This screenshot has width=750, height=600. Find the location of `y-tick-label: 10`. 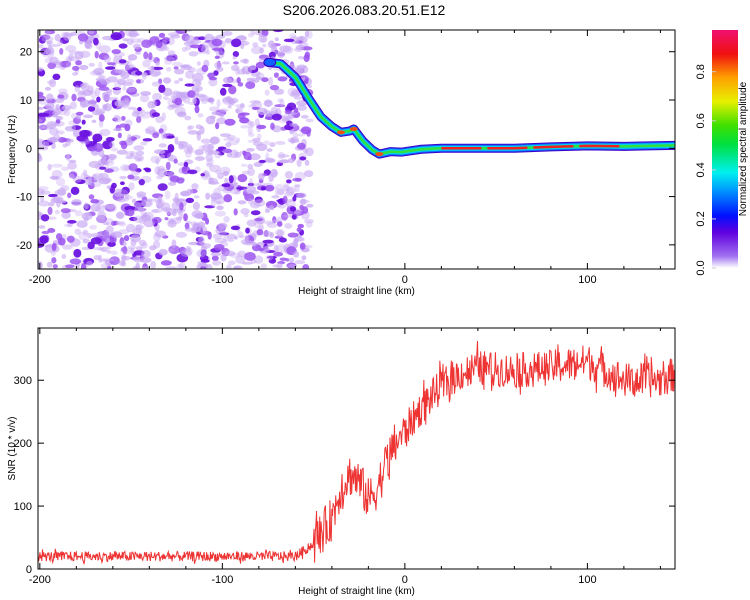

y-tick-label: 10 is located at coordinates (26, 101).